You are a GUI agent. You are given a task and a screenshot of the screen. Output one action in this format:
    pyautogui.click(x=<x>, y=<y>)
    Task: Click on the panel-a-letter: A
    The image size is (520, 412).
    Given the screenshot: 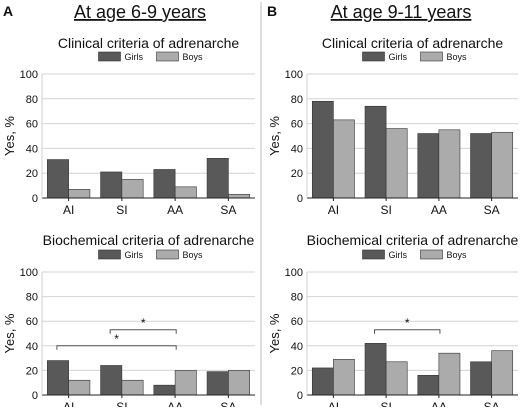 What is the action you would take?
    pyautogui.click(x=8, y=11)
    